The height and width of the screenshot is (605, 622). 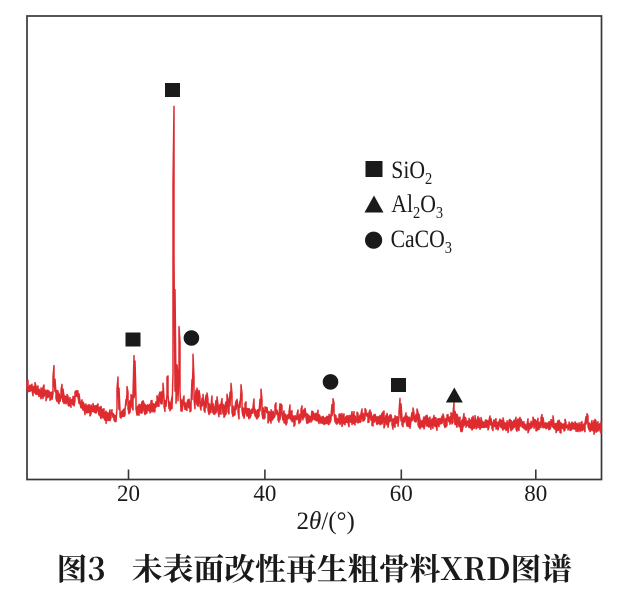 What do you see at coordinates (411, 172) in the screenshot?
I see `svg-text: SiO2` at bounding box center [411, 172].